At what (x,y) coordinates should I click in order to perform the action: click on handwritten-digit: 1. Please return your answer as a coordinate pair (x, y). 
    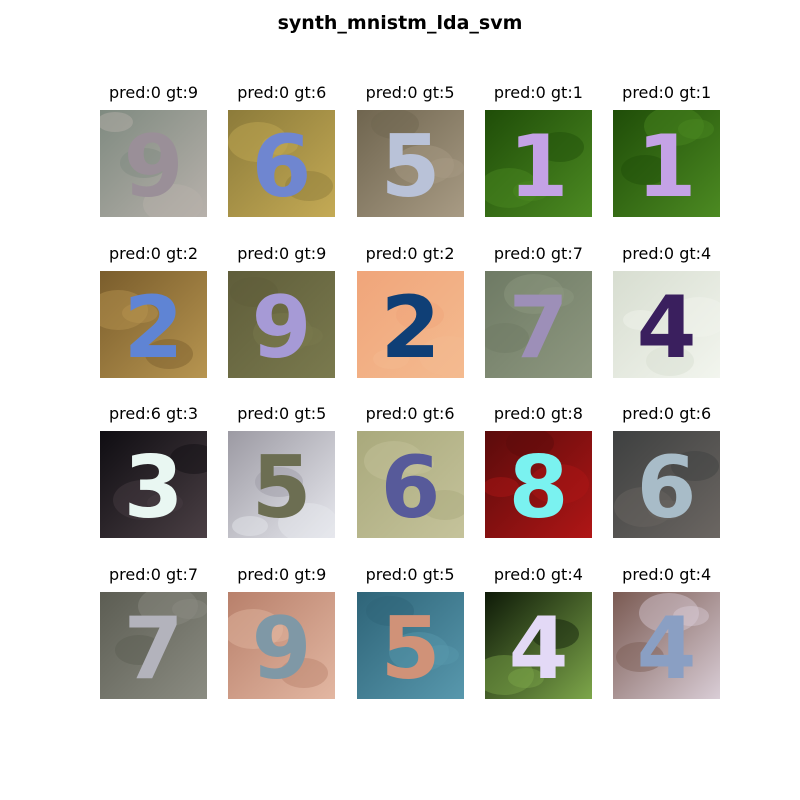
    Looking at the image, I should click on (667, 167).